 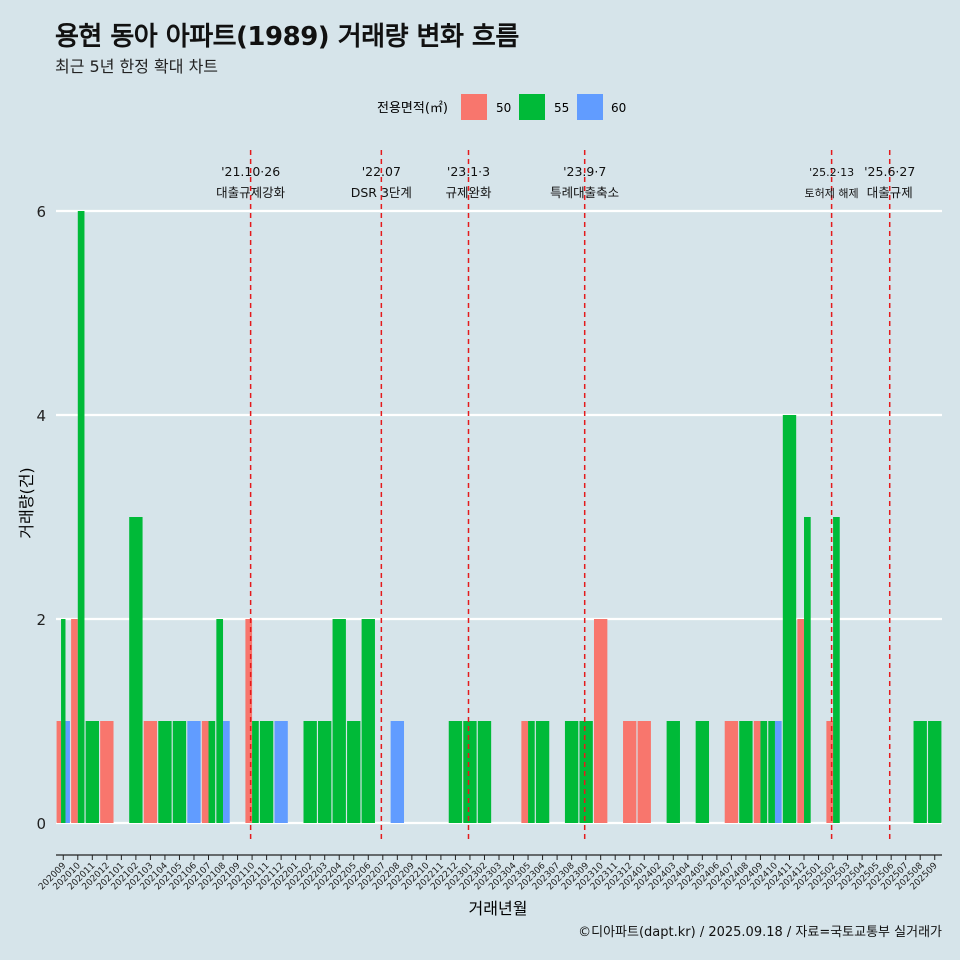 What do you see at coordinates (41, 518) in the screenshot?
I see `y-axis: 0 2 4 6` at bounding box center [41, 518].